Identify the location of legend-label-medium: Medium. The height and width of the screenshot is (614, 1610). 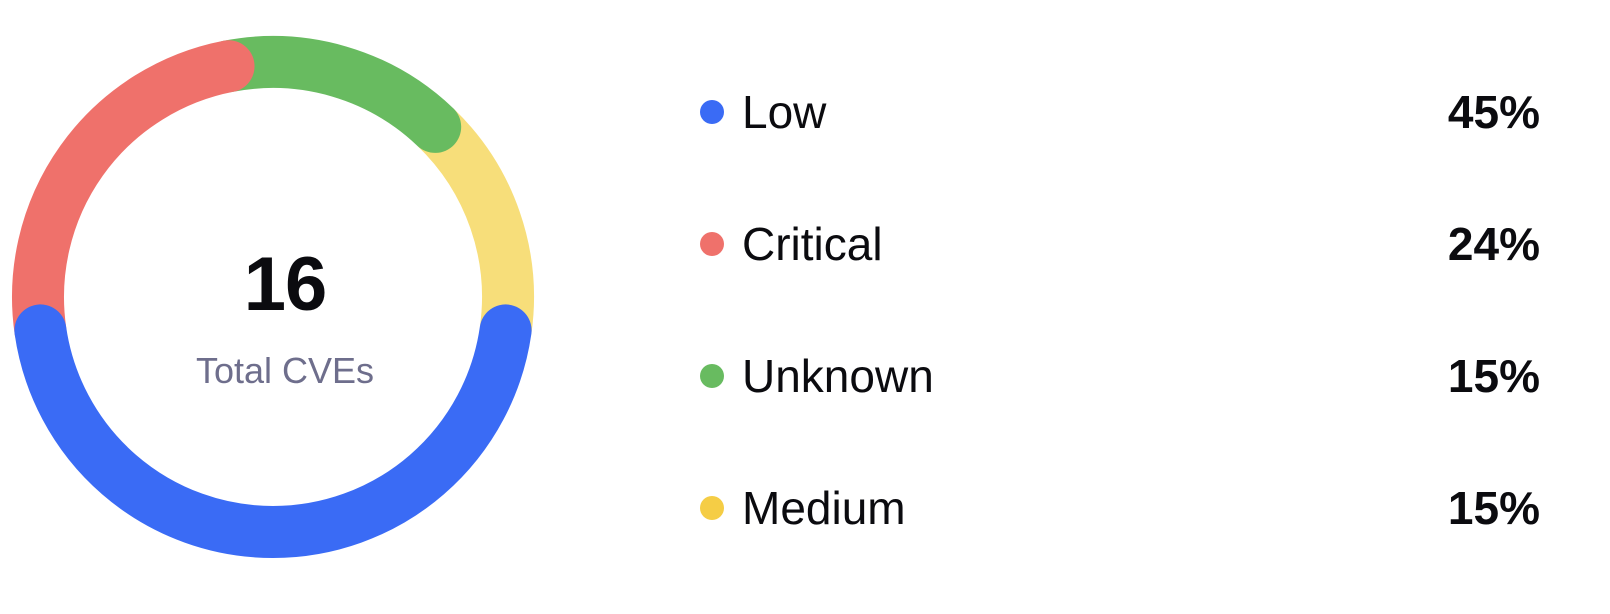
(824, 508).